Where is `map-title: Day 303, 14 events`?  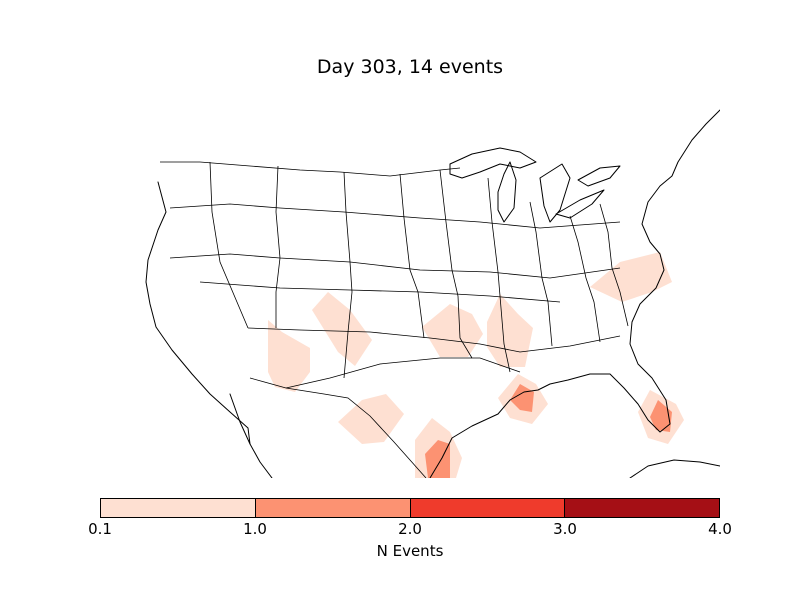 map-title: Day 303, 14 events is located at coordinates (410, 67).